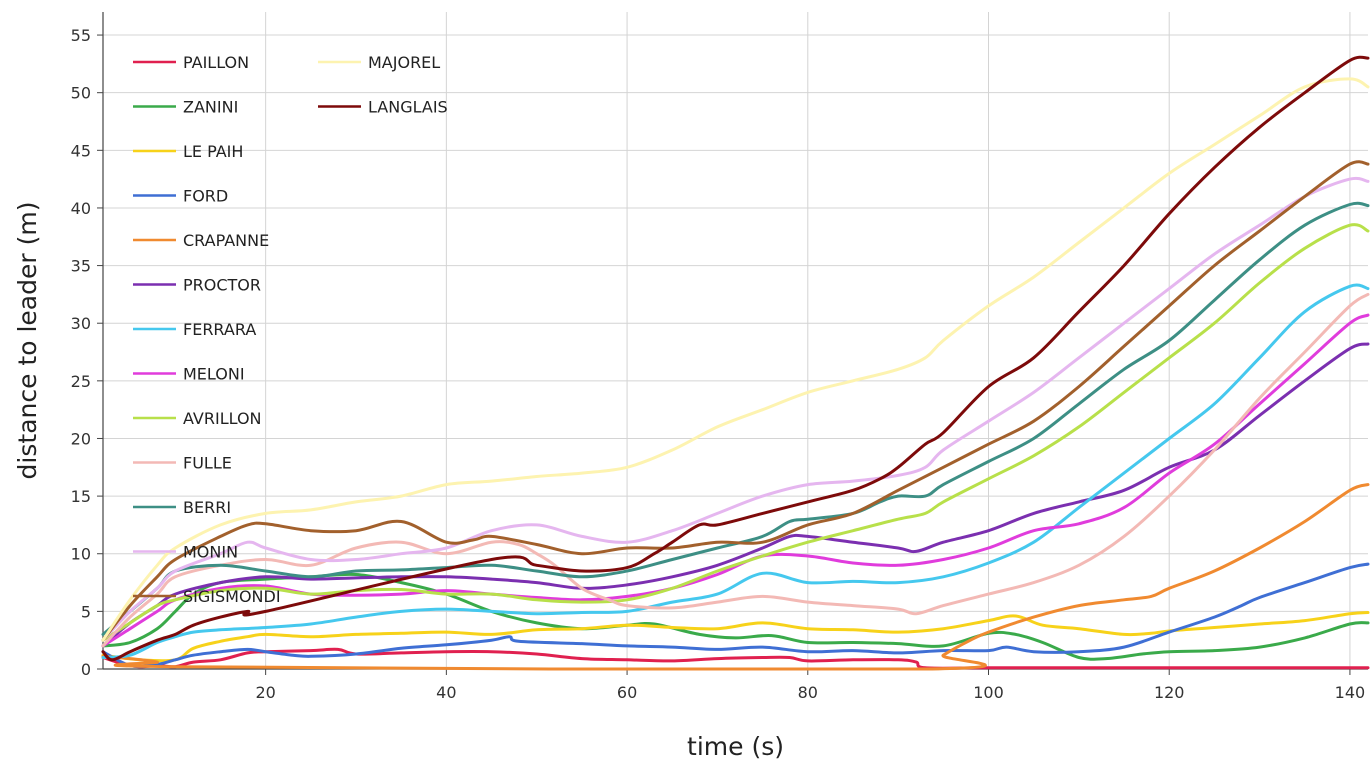 This screenshot has height=763, width=1372. What do you see at coordinates (205, 196) in the screenshot?
I see `legend-label: FORD` at bounding box center [205, 196].